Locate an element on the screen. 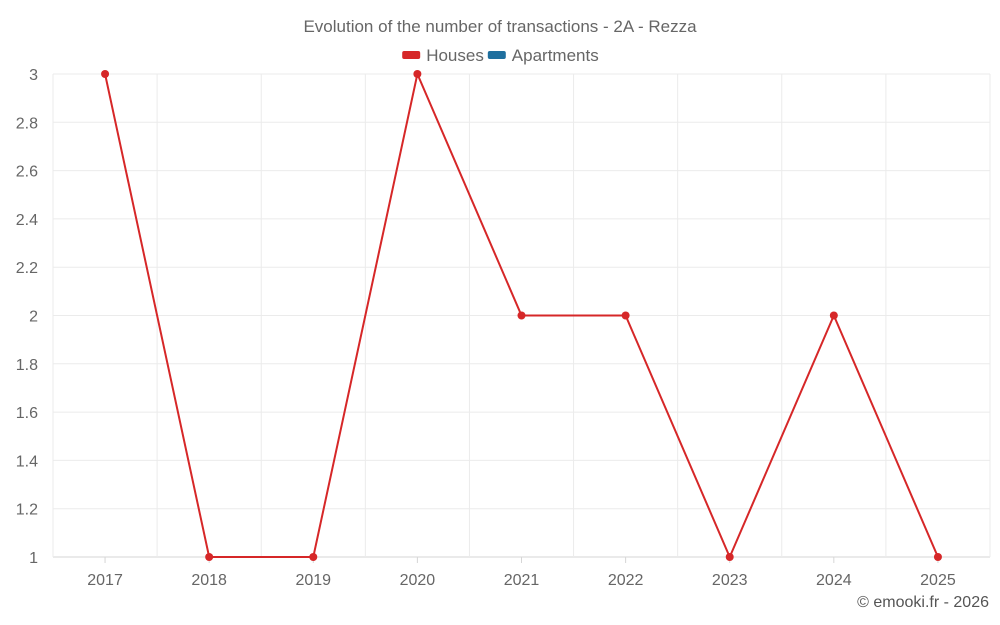  y-tick-label: 2.8 is located at coordinates (27, 123).